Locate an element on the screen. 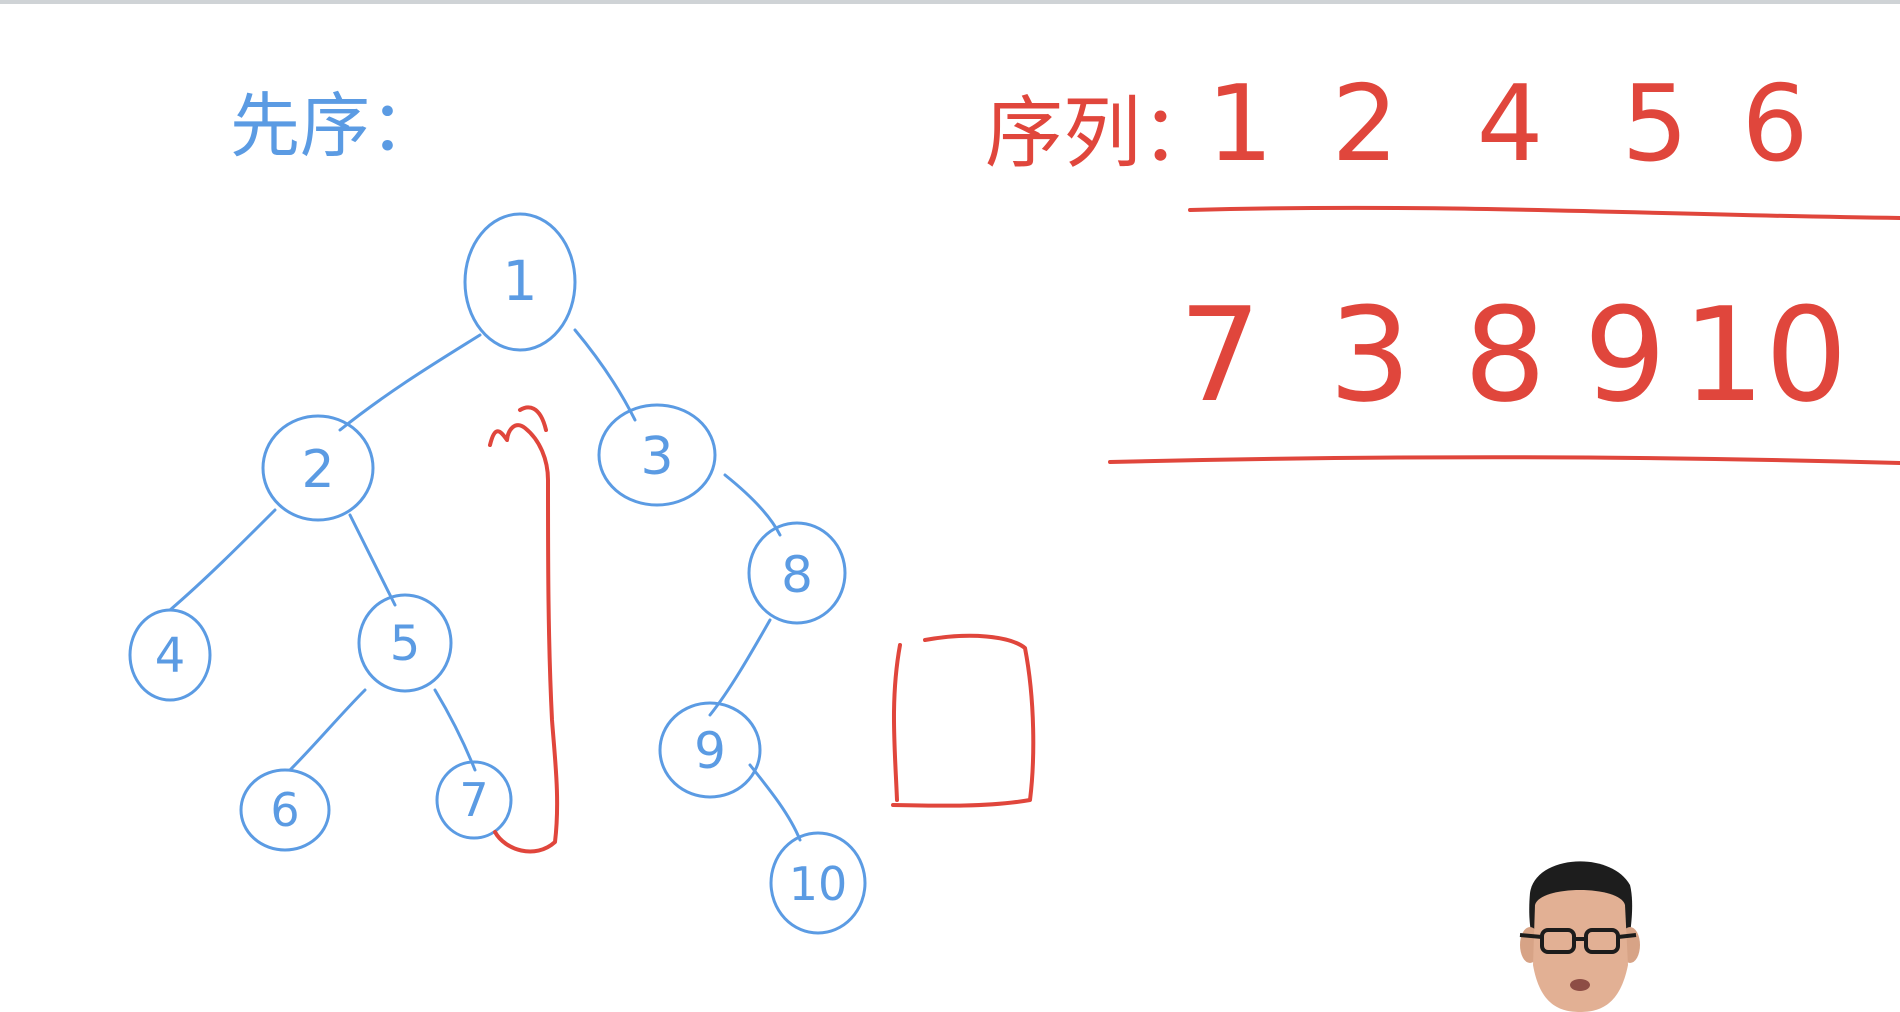 This screenshot has height=1012, width=1900. sequence-item: 10 is located at coordinates (1764, 355).